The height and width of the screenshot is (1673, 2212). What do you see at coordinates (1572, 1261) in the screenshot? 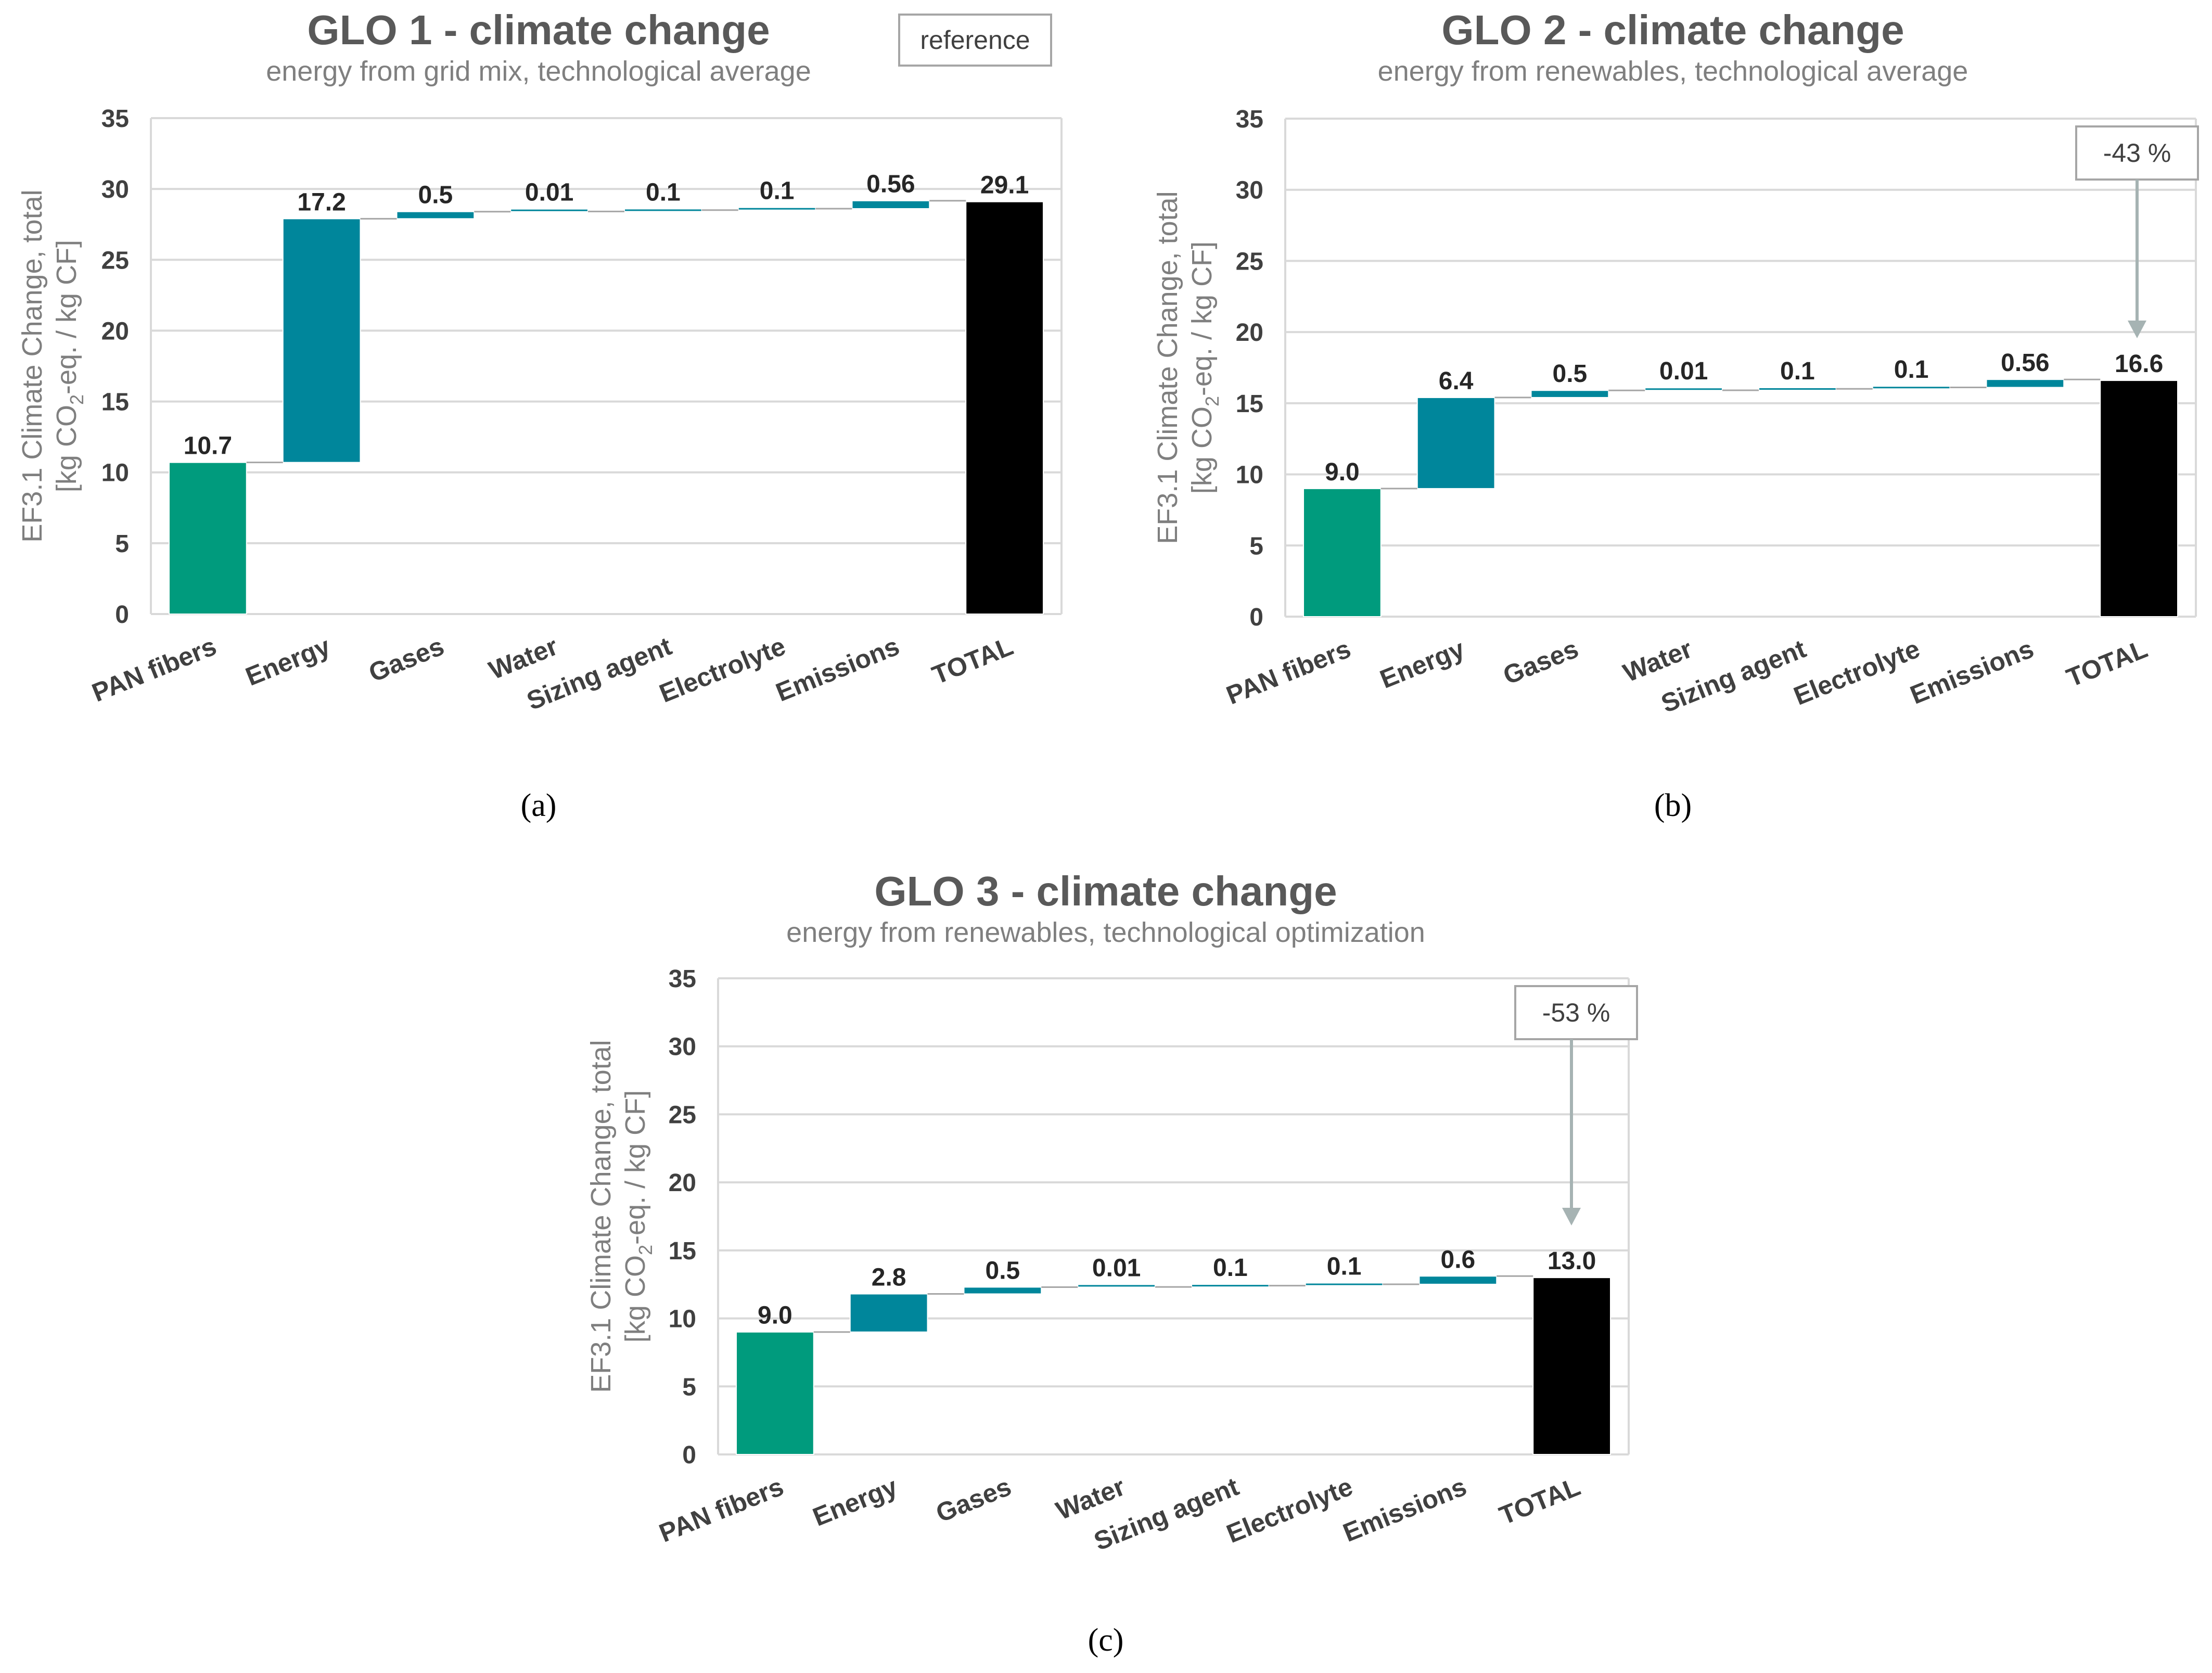
I see `data-label: 13.0` at bounding box center [1572, 1261].